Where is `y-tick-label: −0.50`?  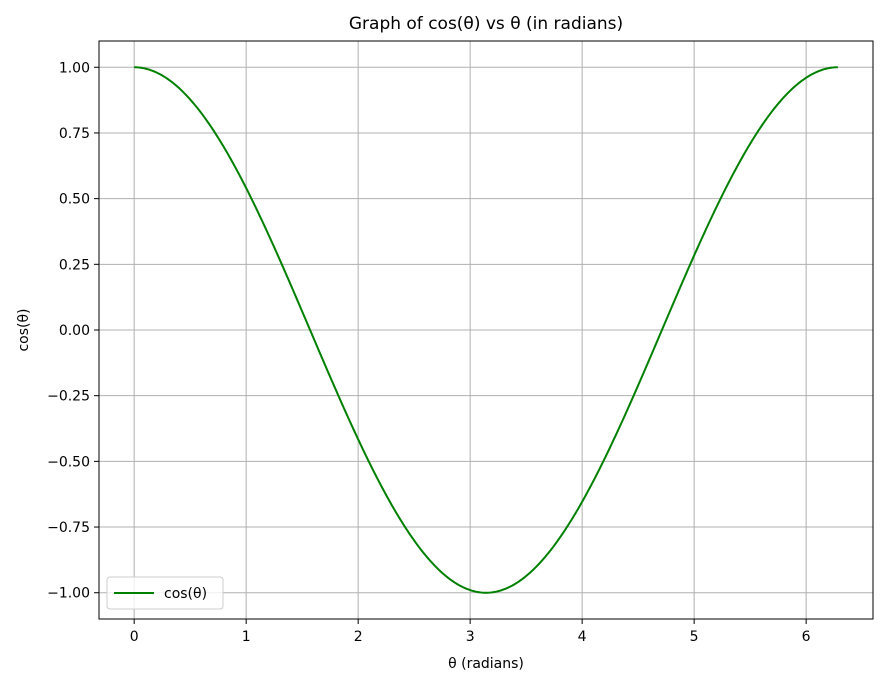 y-tick-label: −0.50 is located at coordinates (68, 462).